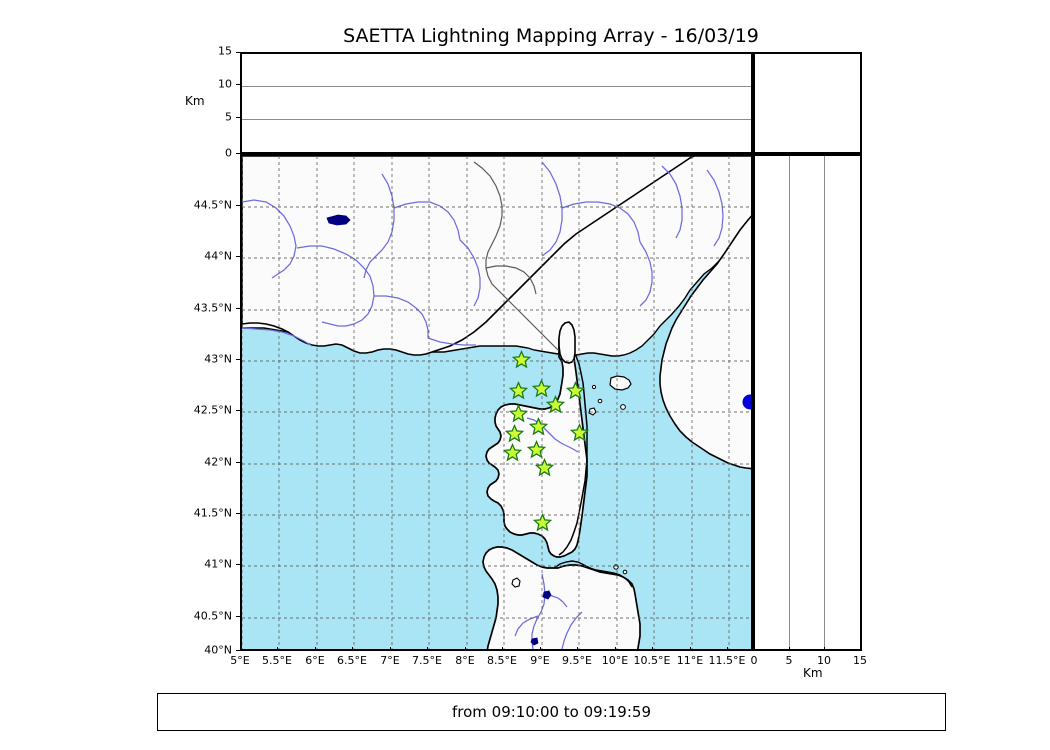  Describe the element at coordinates (439, 430) in the screenshot. I see `lakes-layer` at that location.